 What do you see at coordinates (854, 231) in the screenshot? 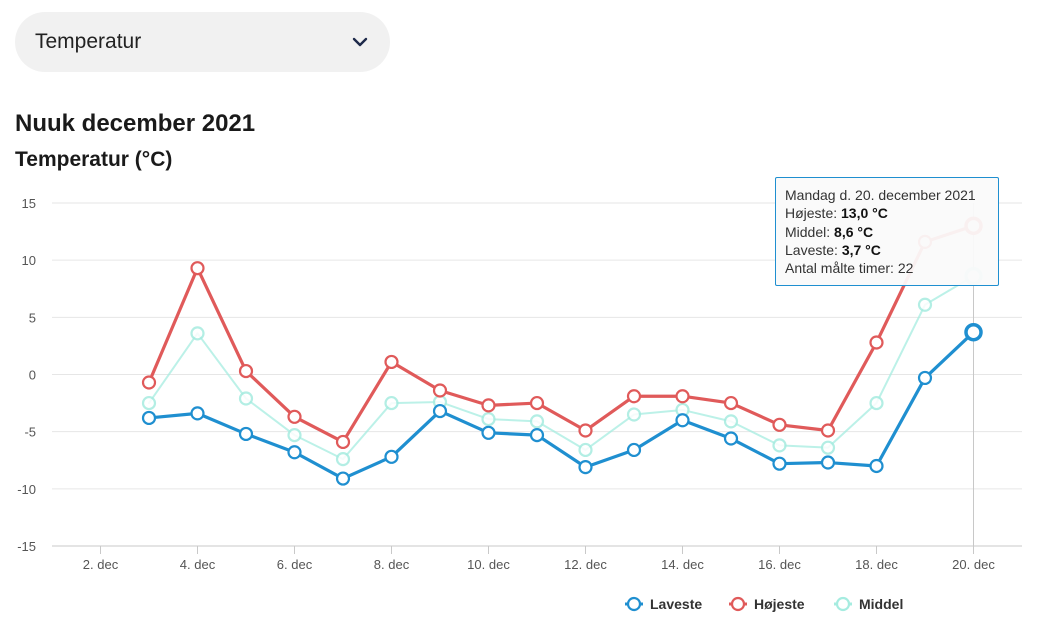
I see `tooltip-mid-value: 8,6 °C` at bounding box center [854, 231].